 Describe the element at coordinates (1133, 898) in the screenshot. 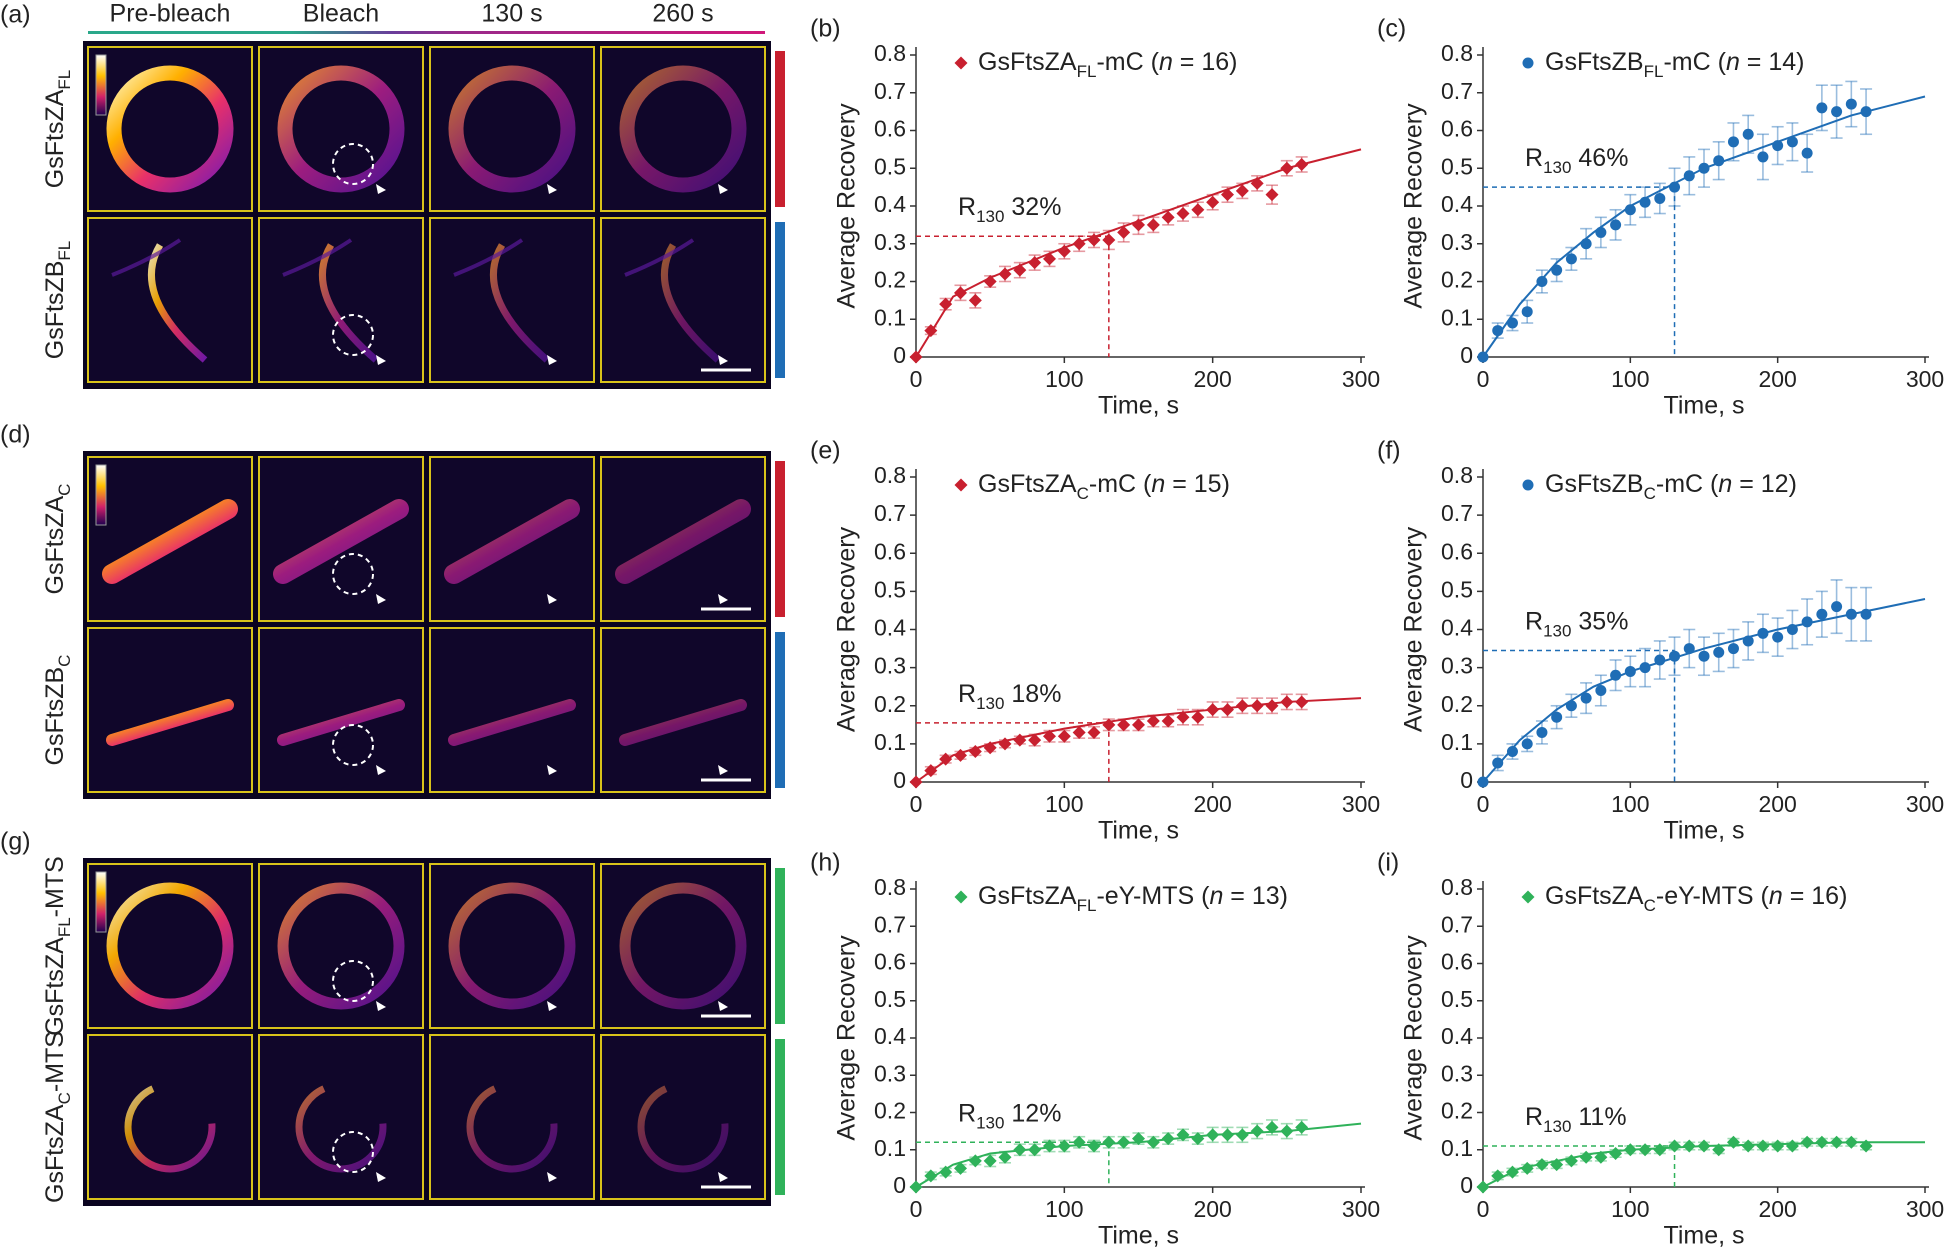

I see `legend-label: GsFtsZAFL-eY-MTS (n = 13)` at that location.